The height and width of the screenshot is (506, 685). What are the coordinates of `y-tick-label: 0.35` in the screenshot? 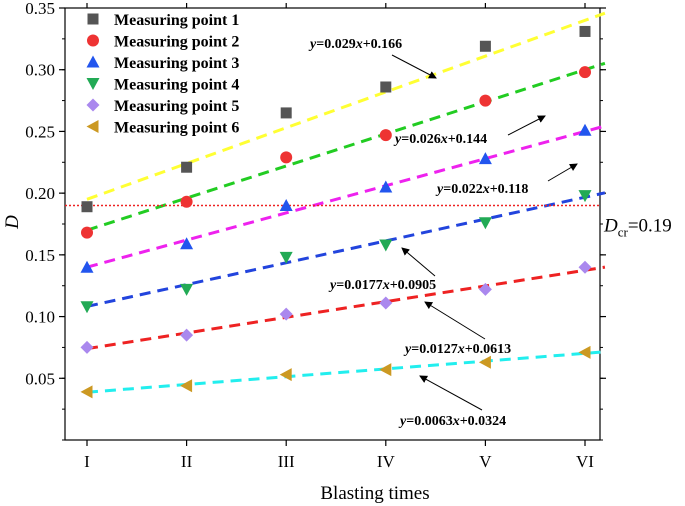 It's located at (40, 9).